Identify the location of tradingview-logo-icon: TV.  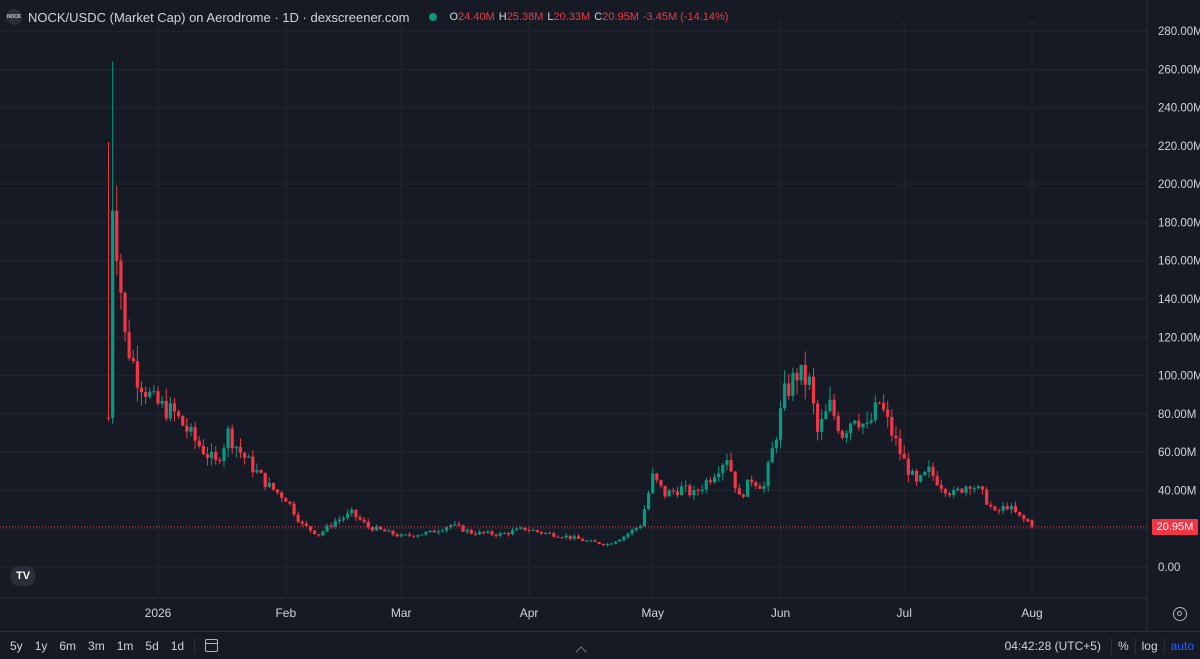
(23, 576).